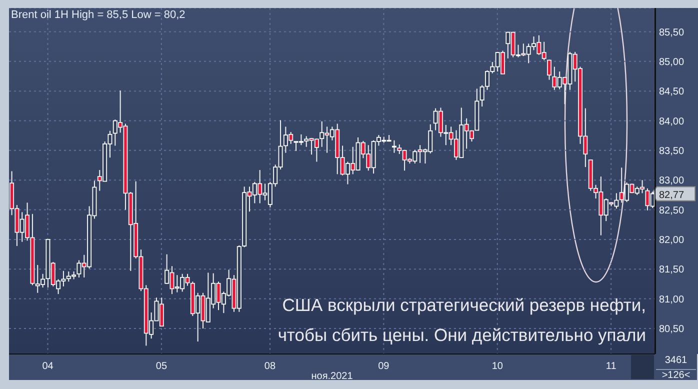  Describe the element at coordinates (671, 181) in the screenshot. I see `y-tick-label: 83,00` at that location.